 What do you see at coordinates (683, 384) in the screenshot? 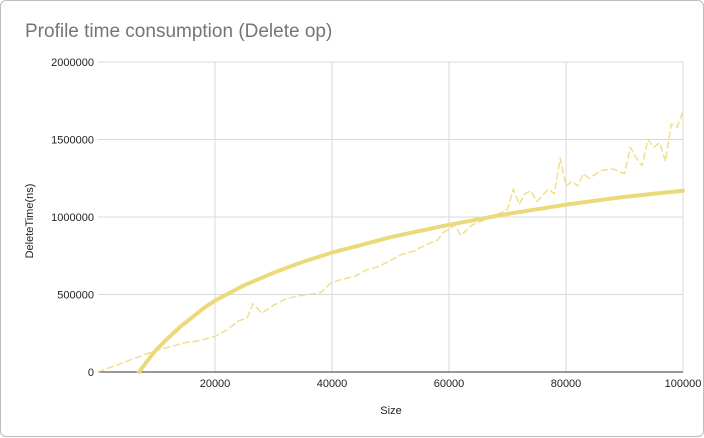
I see `x-tick-label: 100000` at bounding box center [683, 384].